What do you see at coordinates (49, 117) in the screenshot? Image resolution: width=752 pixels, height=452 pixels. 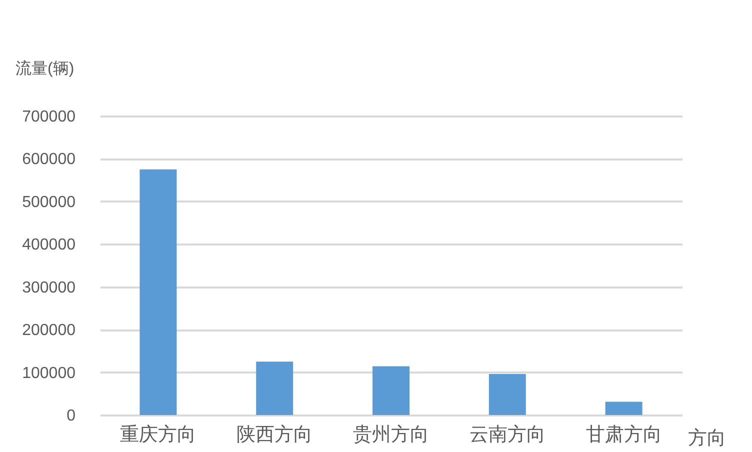 I see `y-tick-label: 700000` at bounding box center [49, 117].